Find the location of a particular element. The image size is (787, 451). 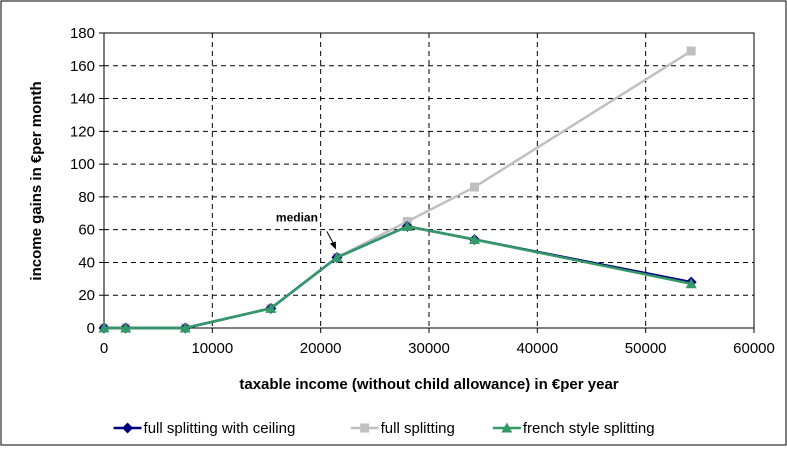

x-tick-label: 10000 is located at coordinates (212, 348).